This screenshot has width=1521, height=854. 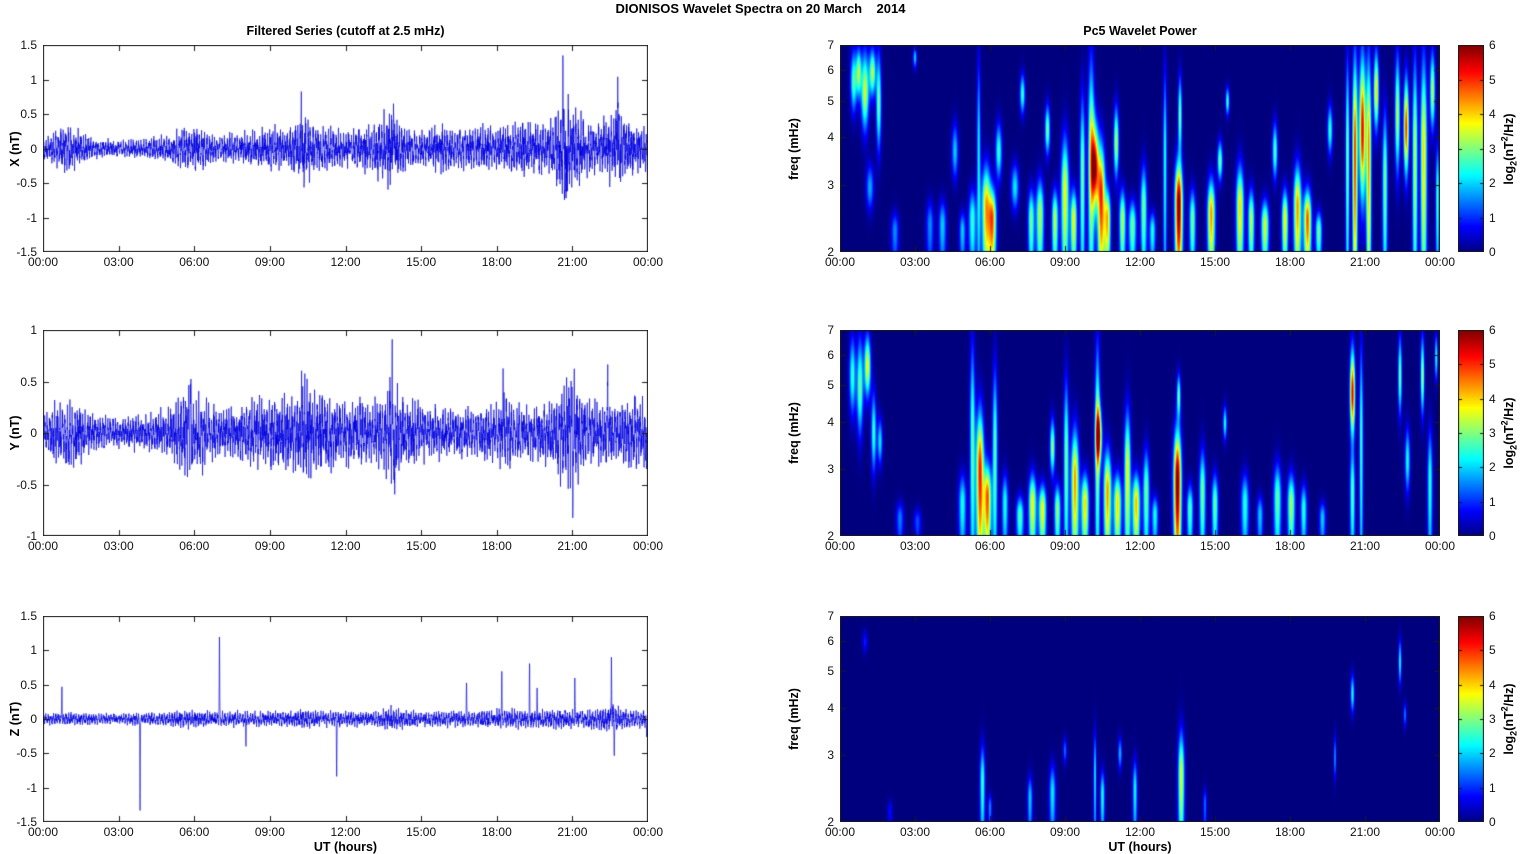 What do you see at coordinates (794, 719) in the screenshot?
I see `wavelet-z-ylabel: freq (mHz)` at bounding box center [794, 719].